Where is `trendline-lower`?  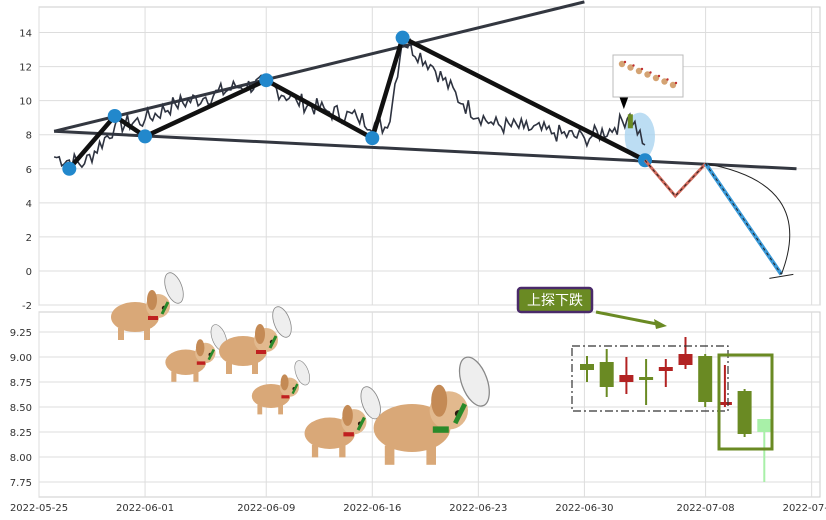 trendline-lower is located at coordinates (425, 150).